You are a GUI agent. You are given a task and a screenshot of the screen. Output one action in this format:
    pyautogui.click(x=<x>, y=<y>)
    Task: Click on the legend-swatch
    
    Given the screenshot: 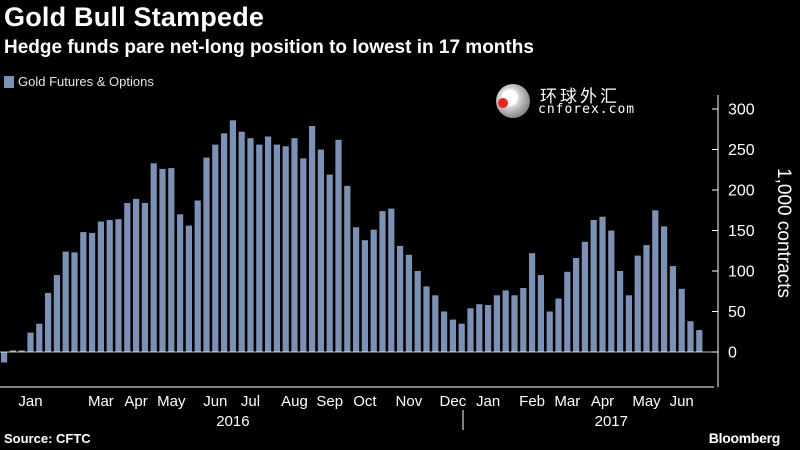 What is the action you would take?
    pyautogui.click(x=9, y=81)
    